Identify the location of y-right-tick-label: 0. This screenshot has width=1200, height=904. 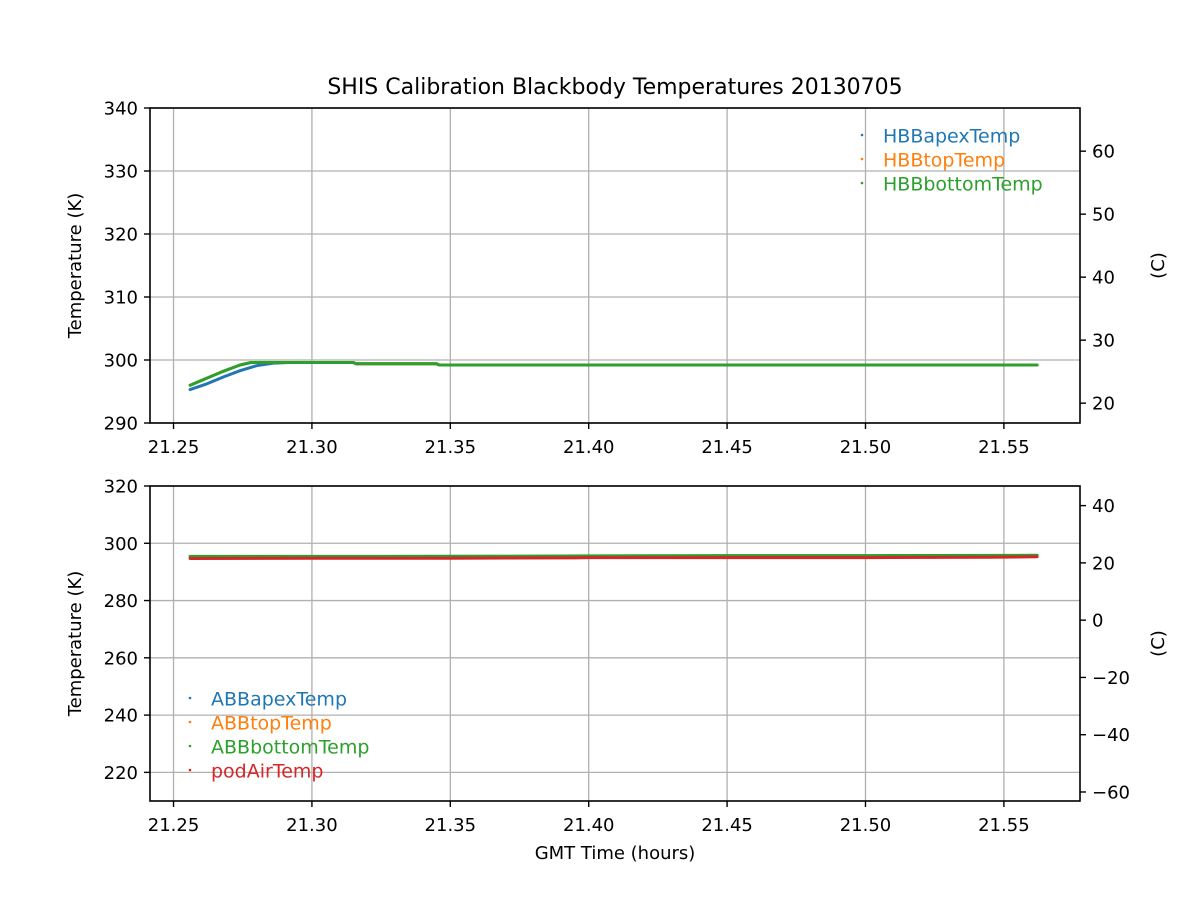
(1097, 621).